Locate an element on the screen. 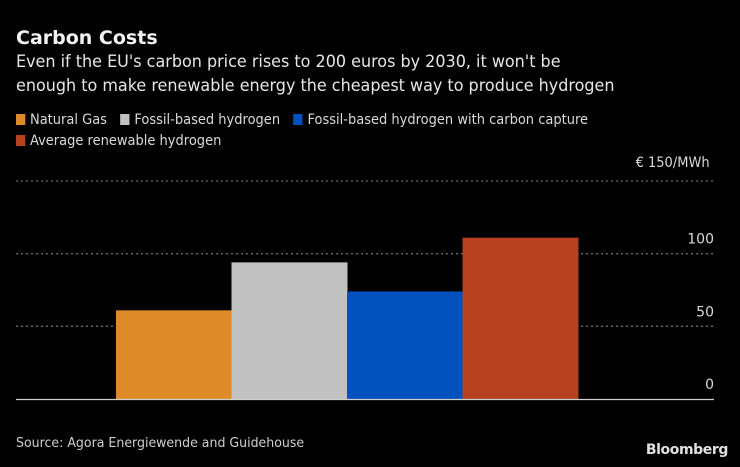  legend-label: Natural Gas is located at coordinates (68, 120).